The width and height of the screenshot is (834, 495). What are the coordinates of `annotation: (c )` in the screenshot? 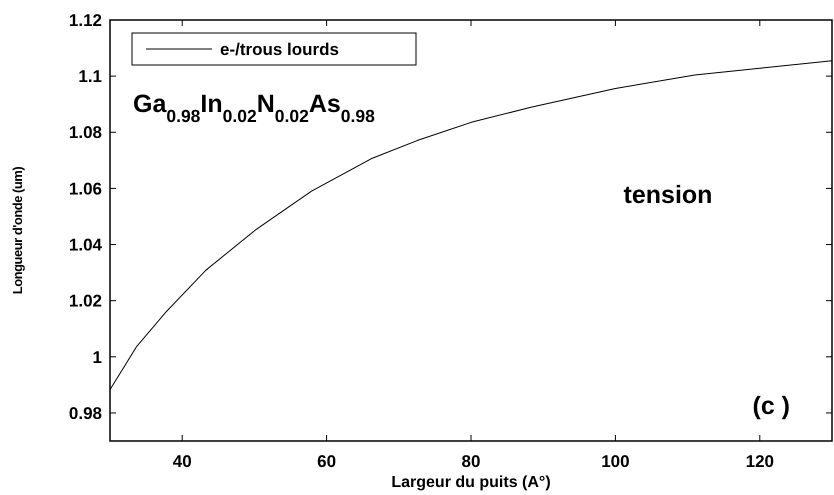 It's located at (771, 406).